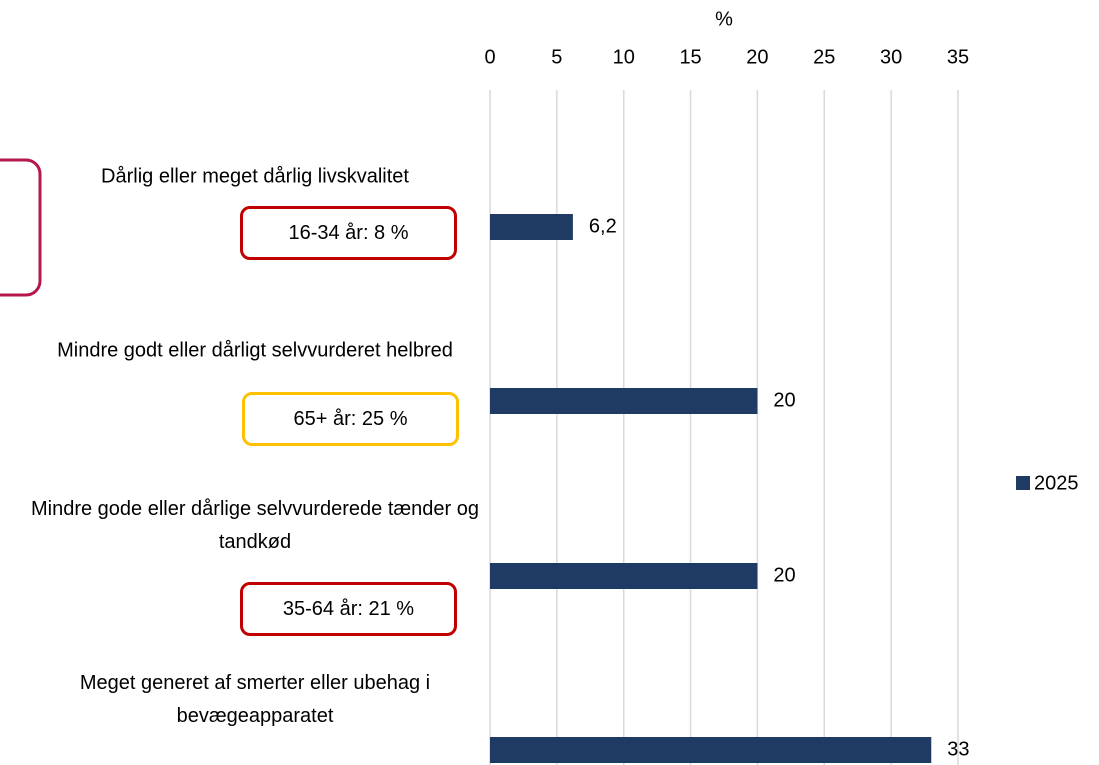 Image resolution: width=1099 pixels, height=765 pixels. What do you see at coordinates (556, 57) in the screenshot?
I see `x-tick-label: 5` at bounding box center [556, 57].